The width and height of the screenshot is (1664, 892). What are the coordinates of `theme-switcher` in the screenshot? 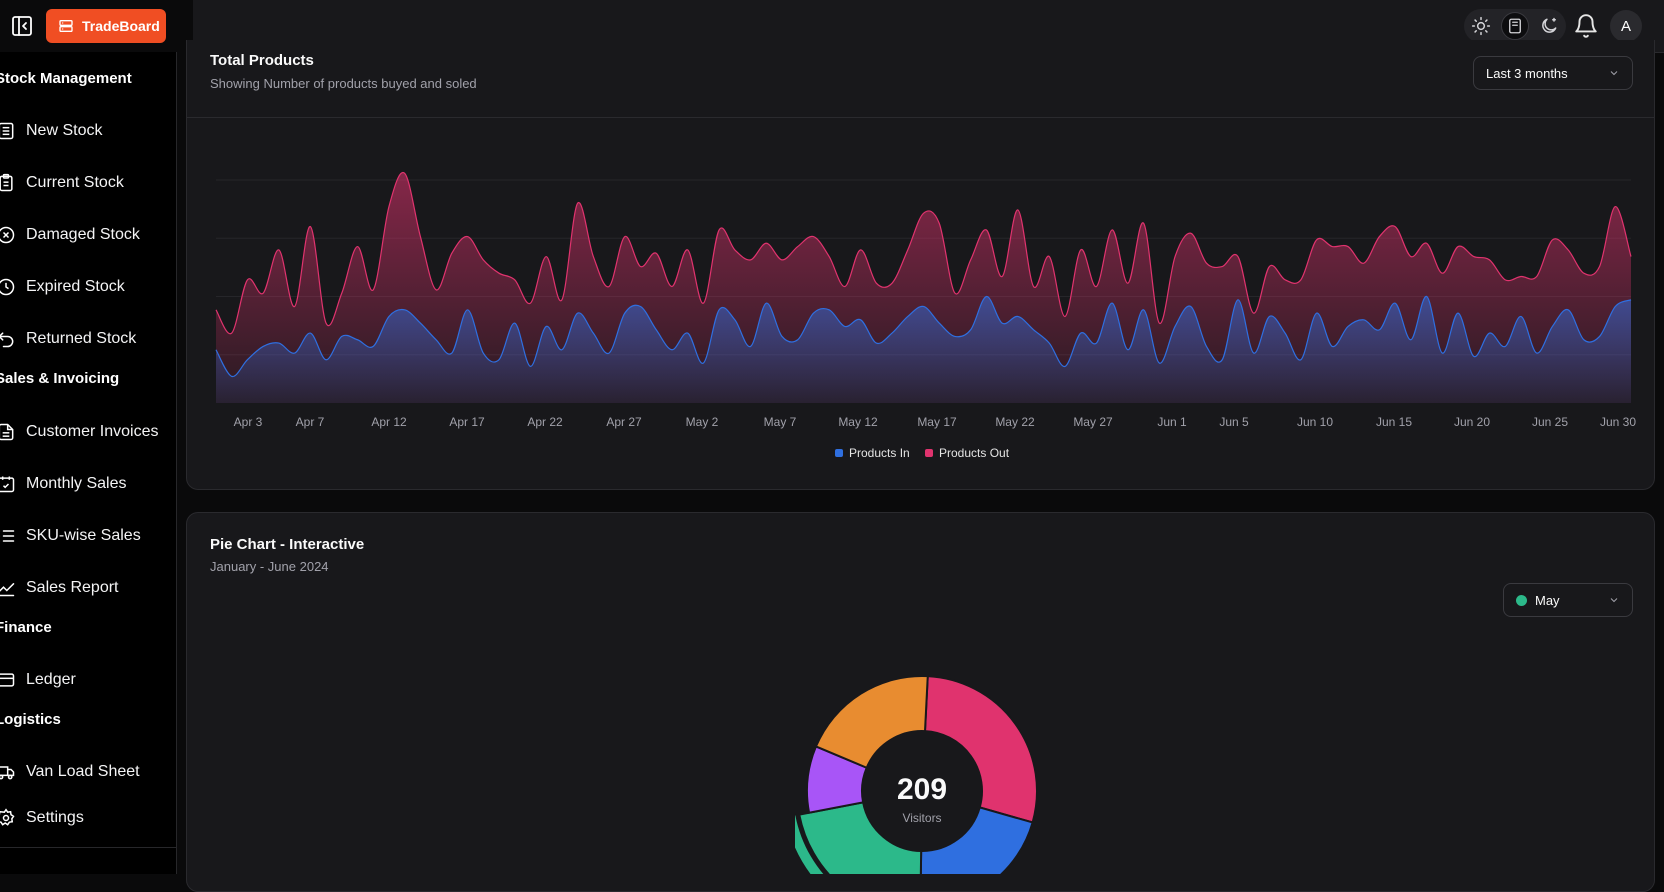 It's located at (1515, 26).